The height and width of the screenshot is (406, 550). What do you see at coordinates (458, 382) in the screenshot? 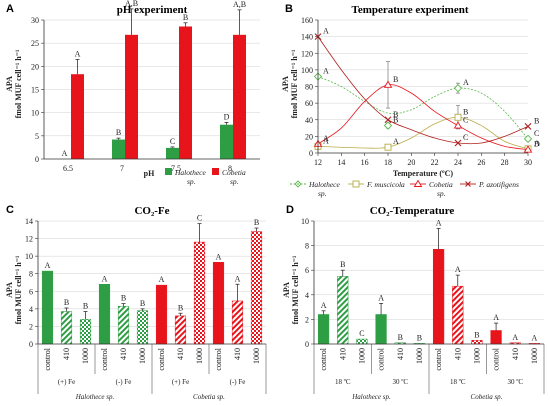
I see `group-label: 18 ºC` at bounding box center [458, 382].